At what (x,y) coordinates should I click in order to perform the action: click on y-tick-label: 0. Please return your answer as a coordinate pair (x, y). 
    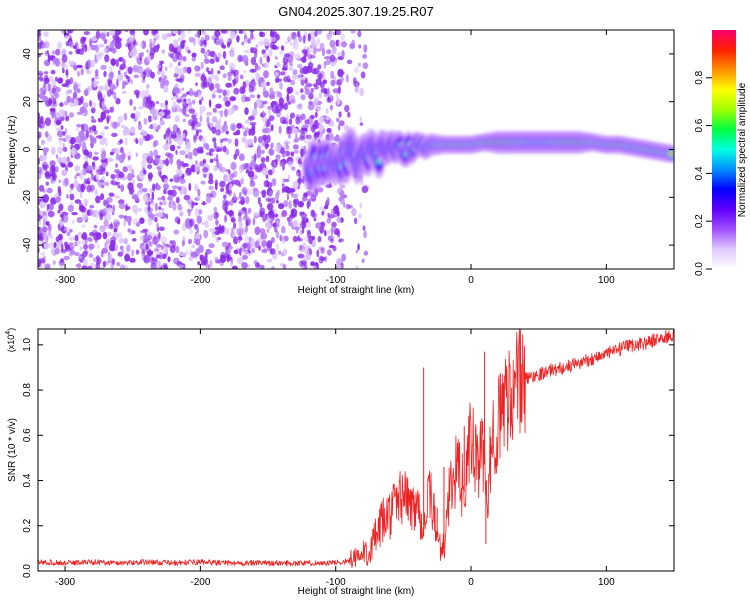
    Looking at the image, I should click on (27, 149).